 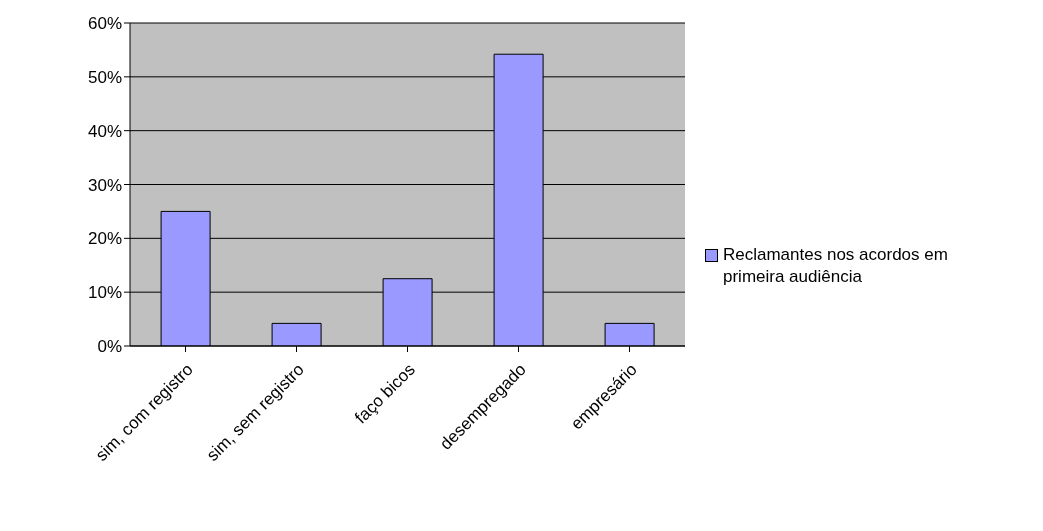 I want to click on y-tick-label: 10%, so click(x=104, y=293).